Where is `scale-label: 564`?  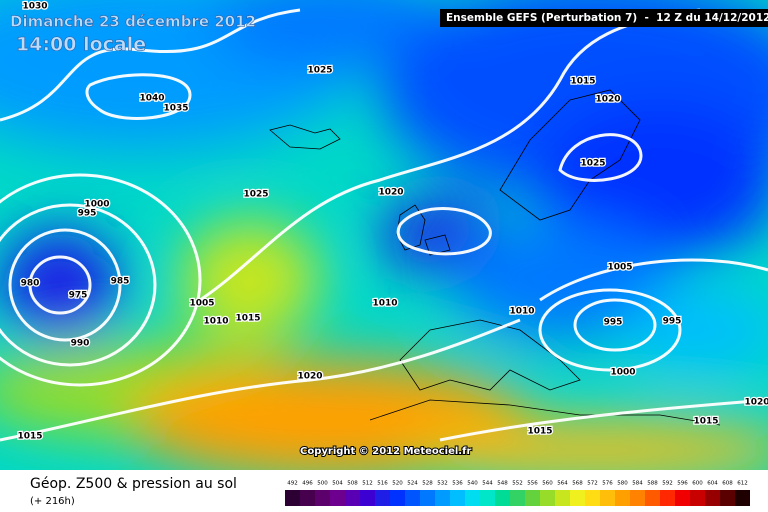 scale-label: 564 is located at coordinates (562, 484).